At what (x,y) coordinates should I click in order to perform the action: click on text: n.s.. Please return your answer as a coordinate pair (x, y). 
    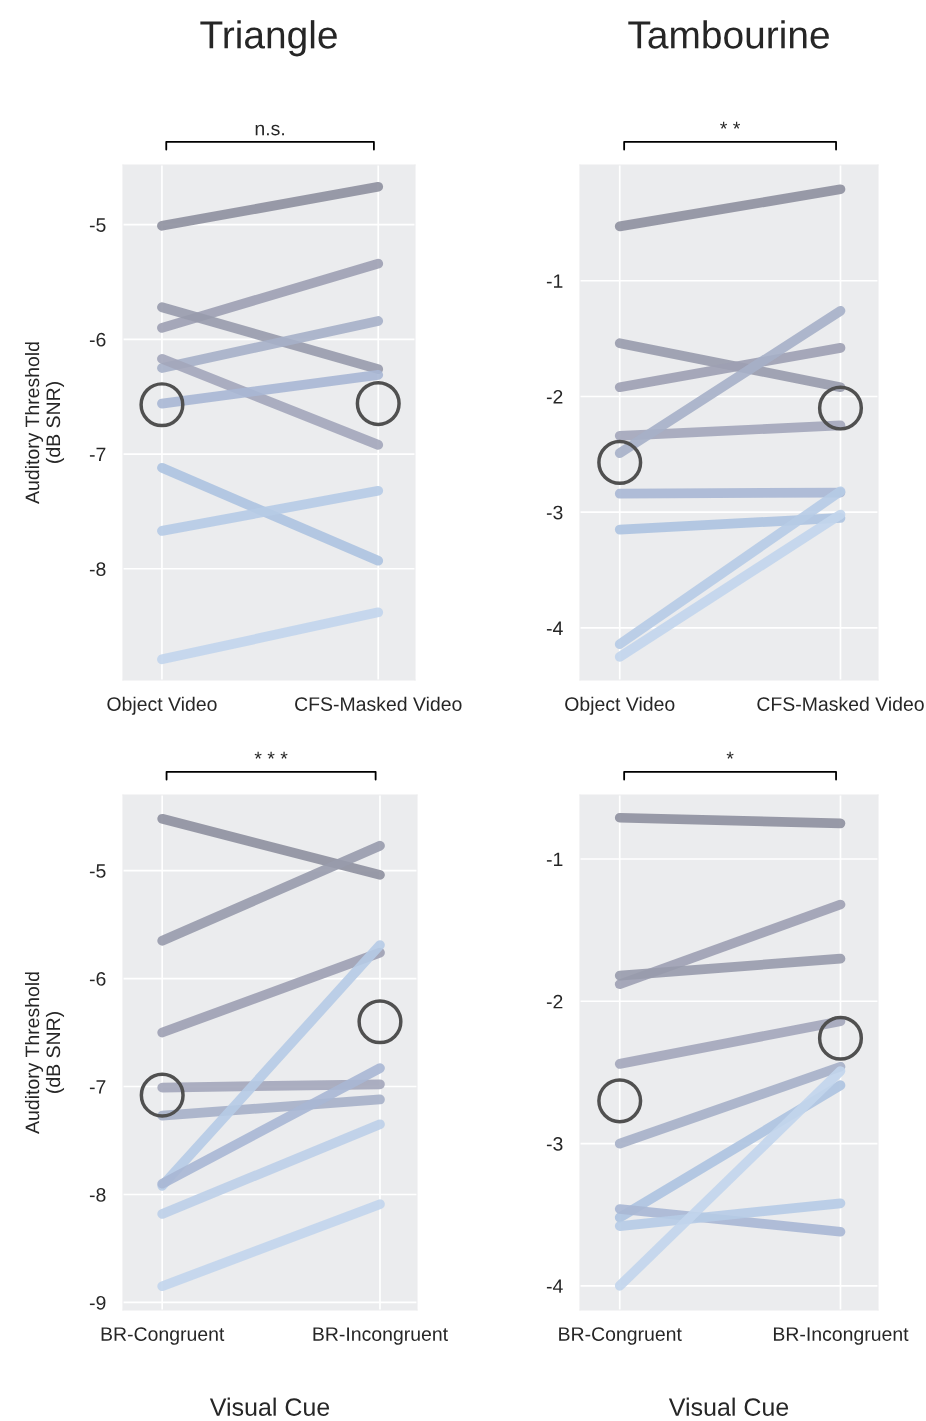
    Looking at the image, I should click on (269, 130).